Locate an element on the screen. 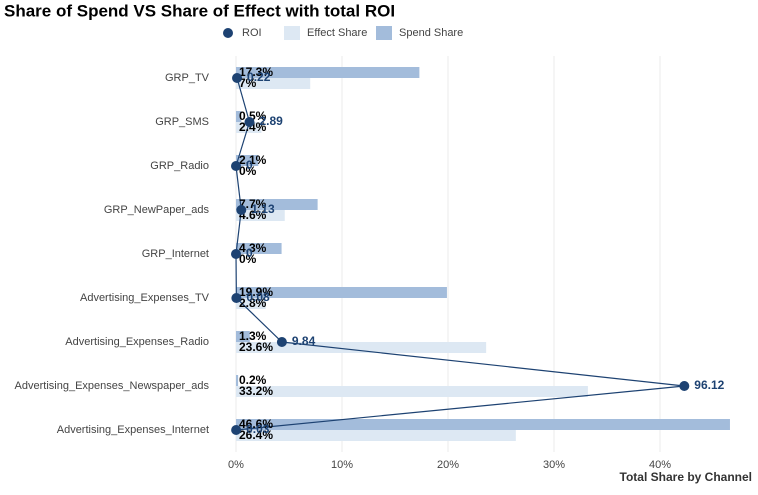 Image resolution: width=758 pixels, height=495 pixels. data-label: 4.3% is located at coordinates (253, 248).